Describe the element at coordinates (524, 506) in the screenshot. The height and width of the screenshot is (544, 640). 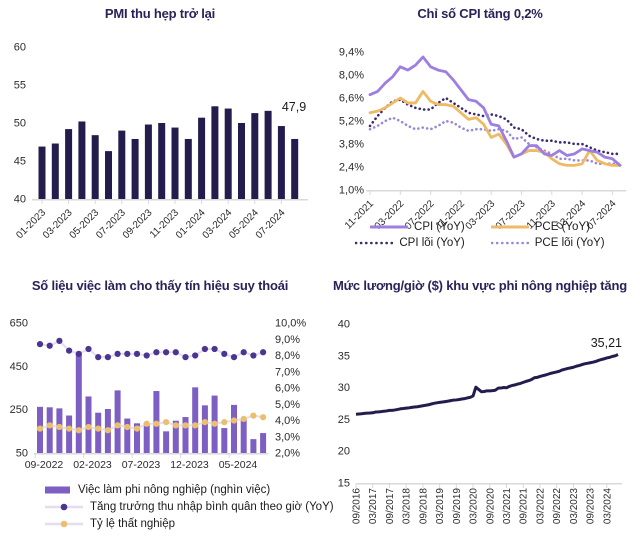
I see `svg-text: 09/2021` at that location.